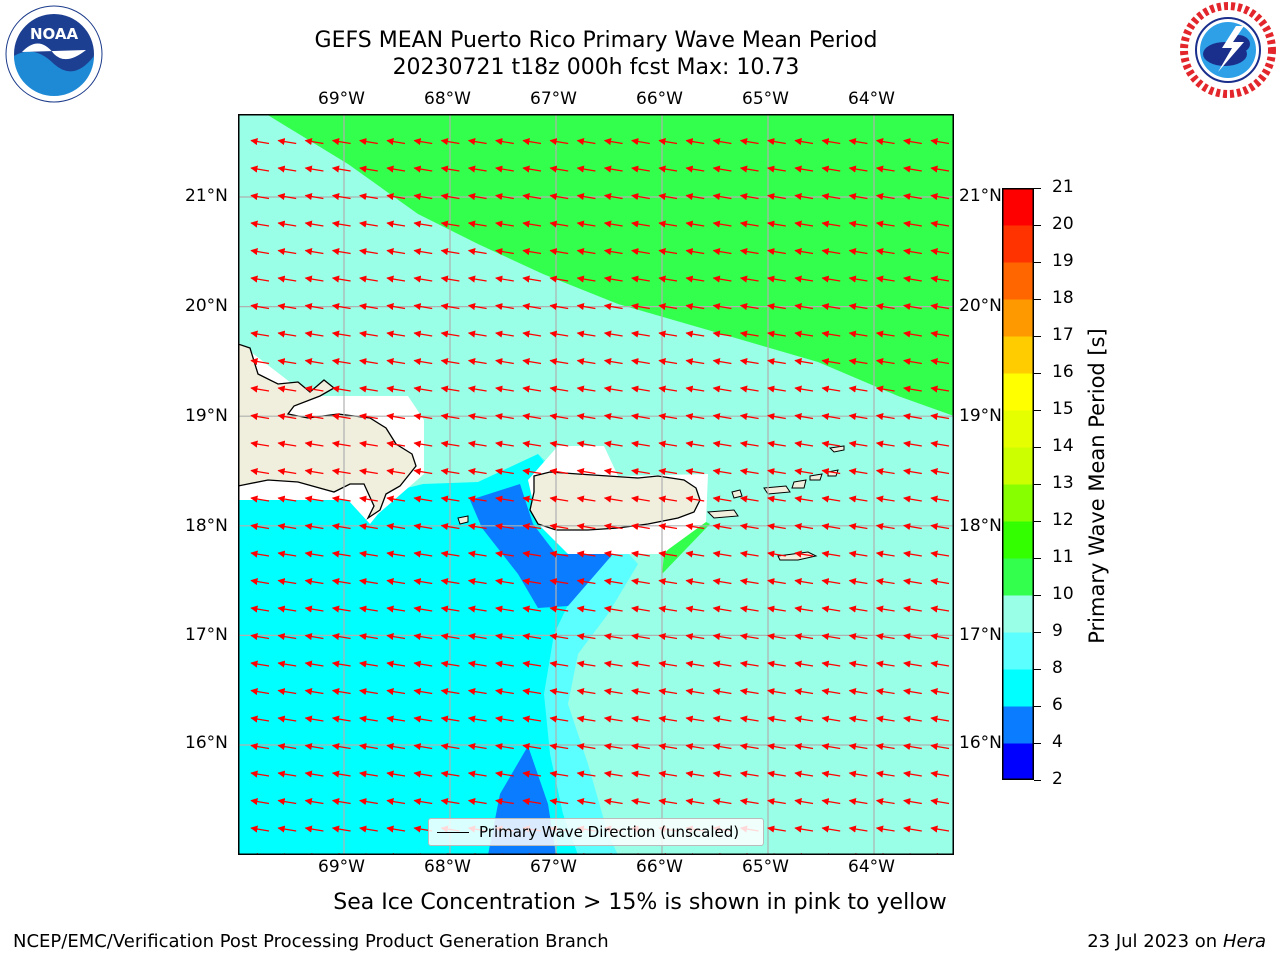 The height and width of the screenshot is (960, 1280). I want to click on lon-label-top-64w: 64°W, so click(871, 99).